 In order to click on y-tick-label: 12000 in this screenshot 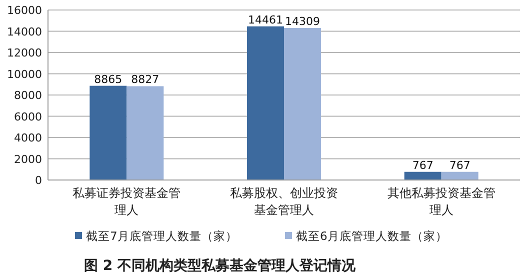, I will do `click(24, 53)`.